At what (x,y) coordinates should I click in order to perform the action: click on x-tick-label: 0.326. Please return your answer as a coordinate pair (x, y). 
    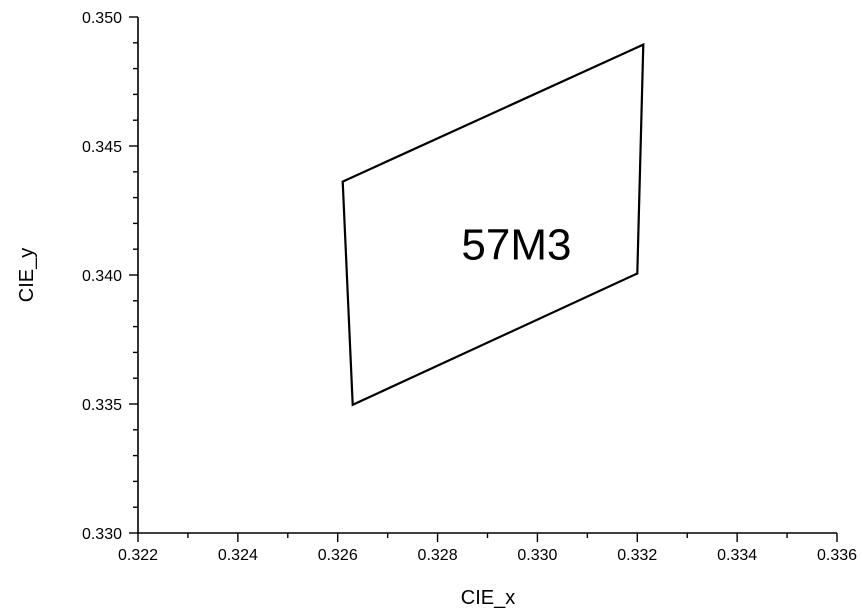
    Looking at the image, I should click on (338, 555).